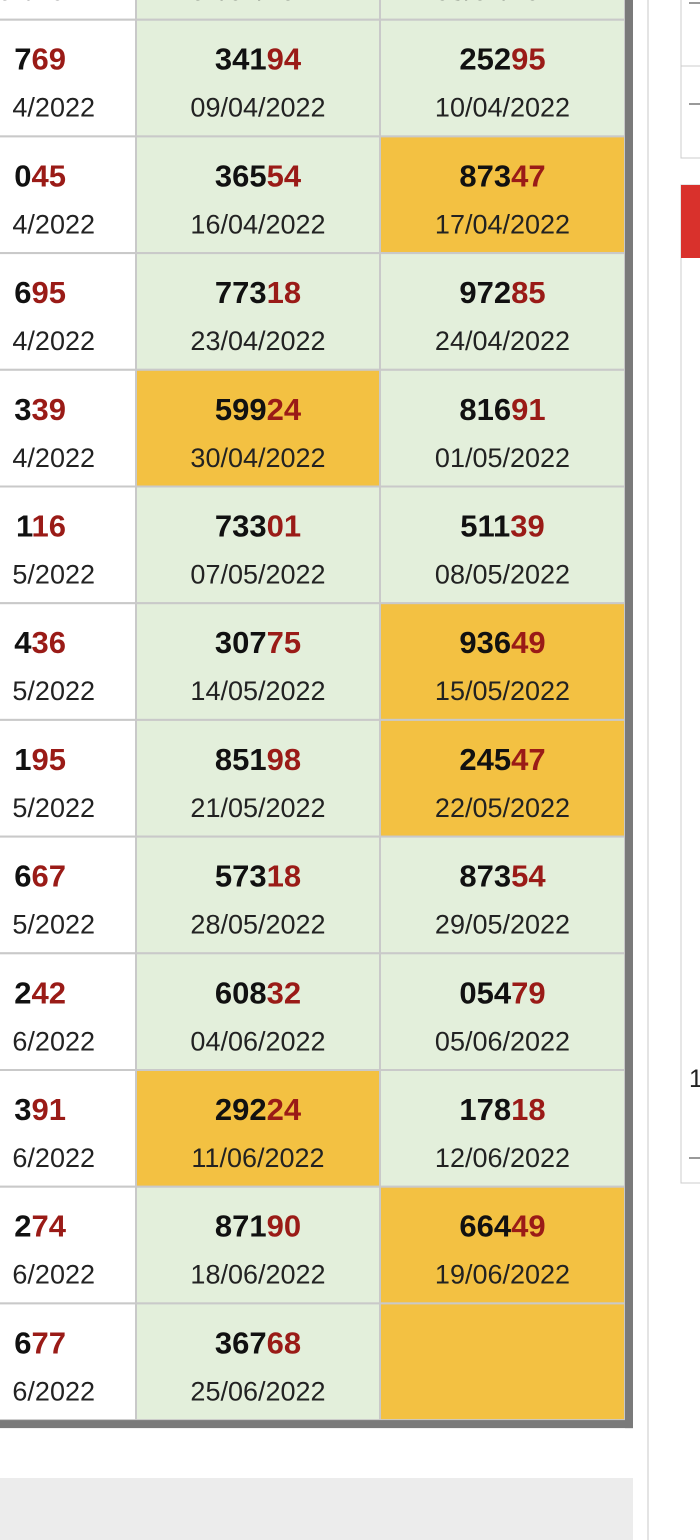 Image resolution: width=700 pixels, height=1540 pixels. I want to click on result-number: 195, so click(40, 759).